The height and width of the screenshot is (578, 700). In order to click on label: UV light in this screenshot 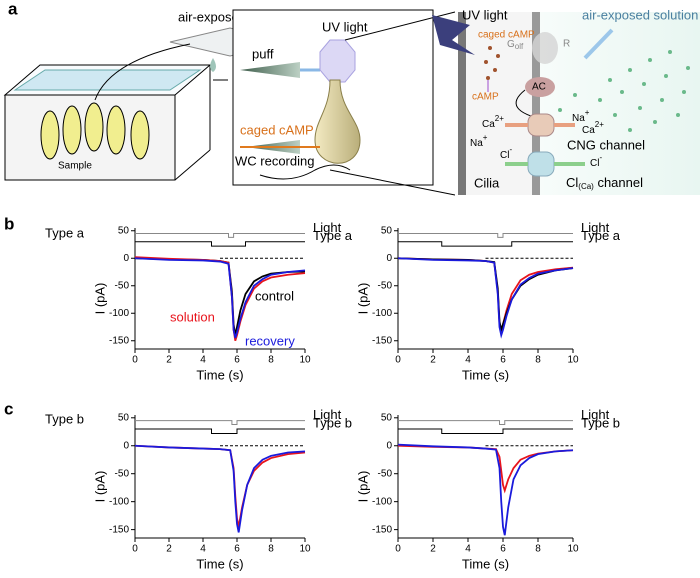, I will do `click(345, 26)`.